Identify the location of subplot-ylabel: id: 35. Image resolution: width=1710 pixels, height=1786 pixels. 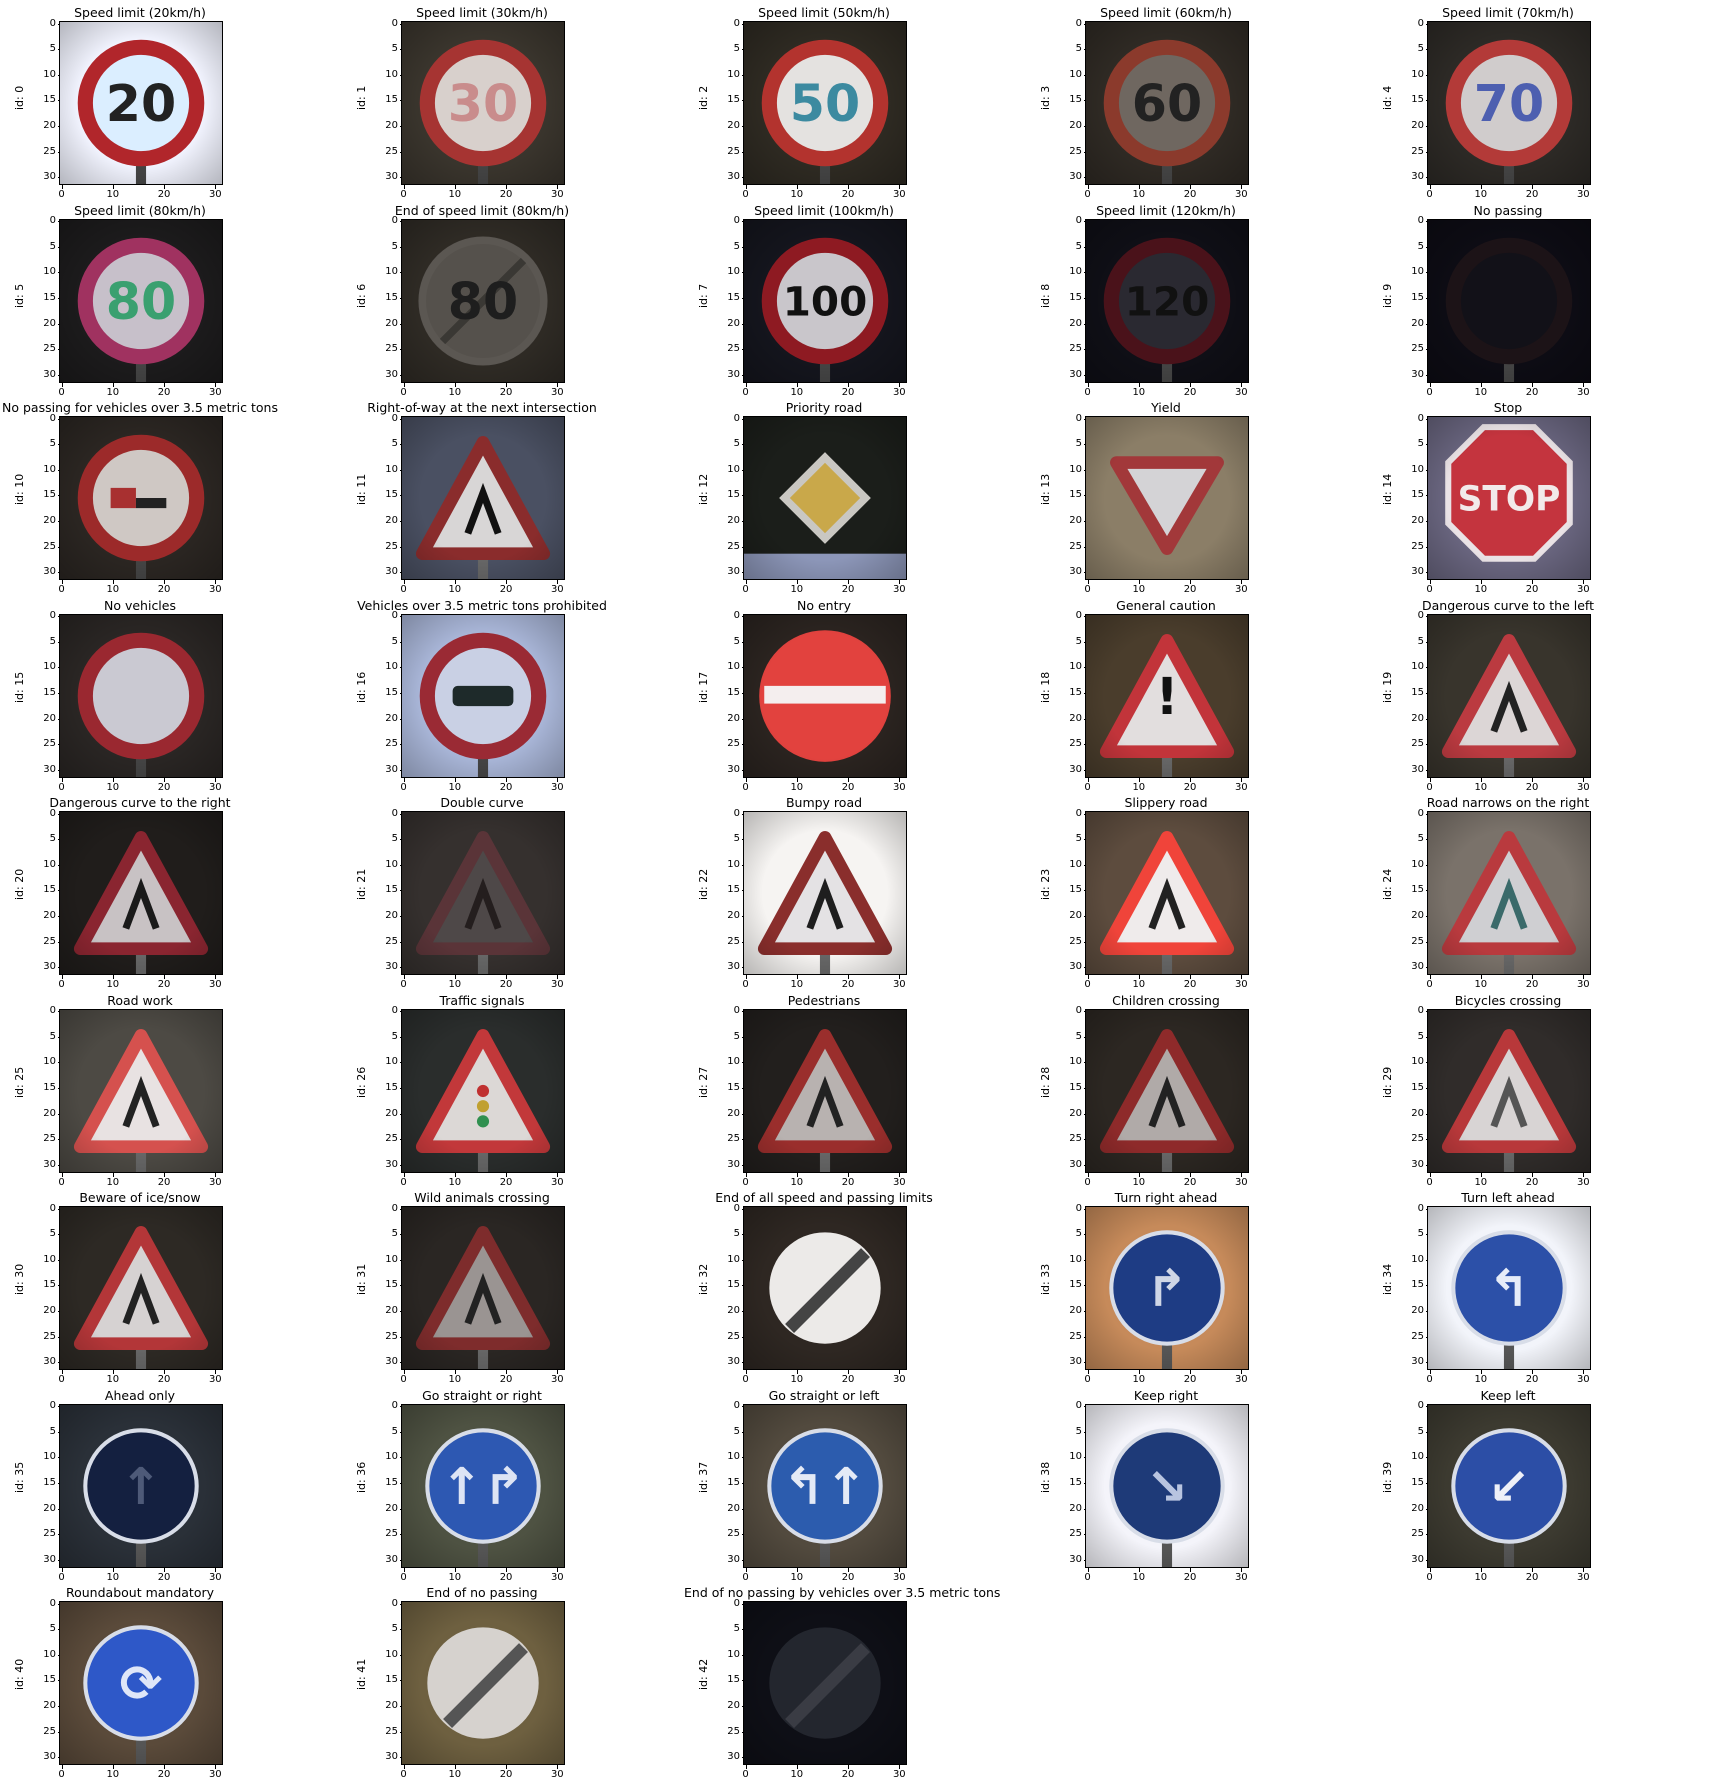
(20, 1476).